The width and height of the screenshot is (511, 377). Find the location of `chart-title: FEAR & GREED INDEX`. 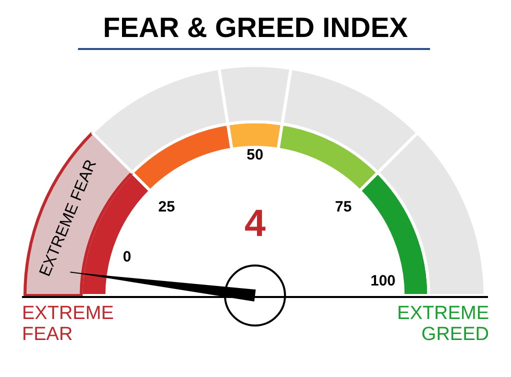

chart-title: FEAR & GREED INDEX is located at coordinates (255, 28).